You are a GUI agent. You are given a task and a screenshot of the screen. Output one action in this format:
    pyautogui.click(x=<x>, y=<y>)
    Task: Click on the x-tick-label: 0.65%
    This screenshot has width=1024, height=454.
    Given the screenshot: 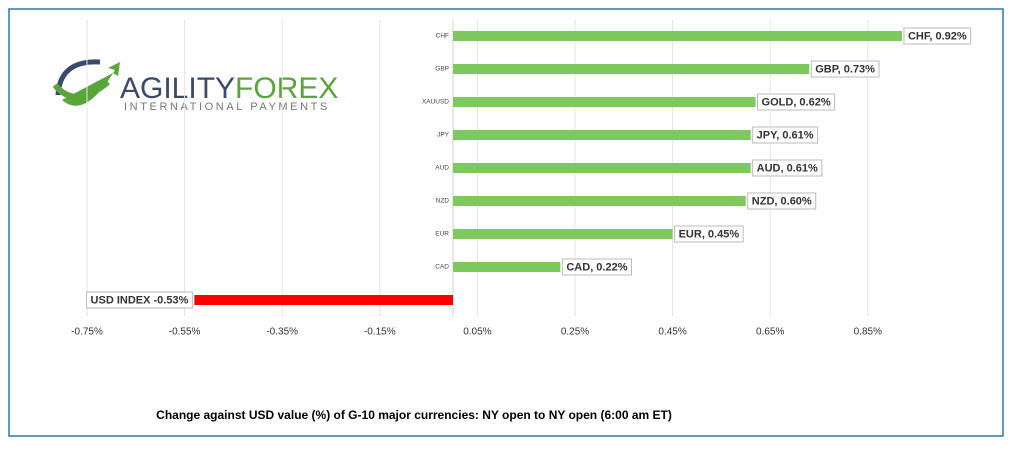 What is the action you would take?
    pyautogui.click(x=770, y=332)
    